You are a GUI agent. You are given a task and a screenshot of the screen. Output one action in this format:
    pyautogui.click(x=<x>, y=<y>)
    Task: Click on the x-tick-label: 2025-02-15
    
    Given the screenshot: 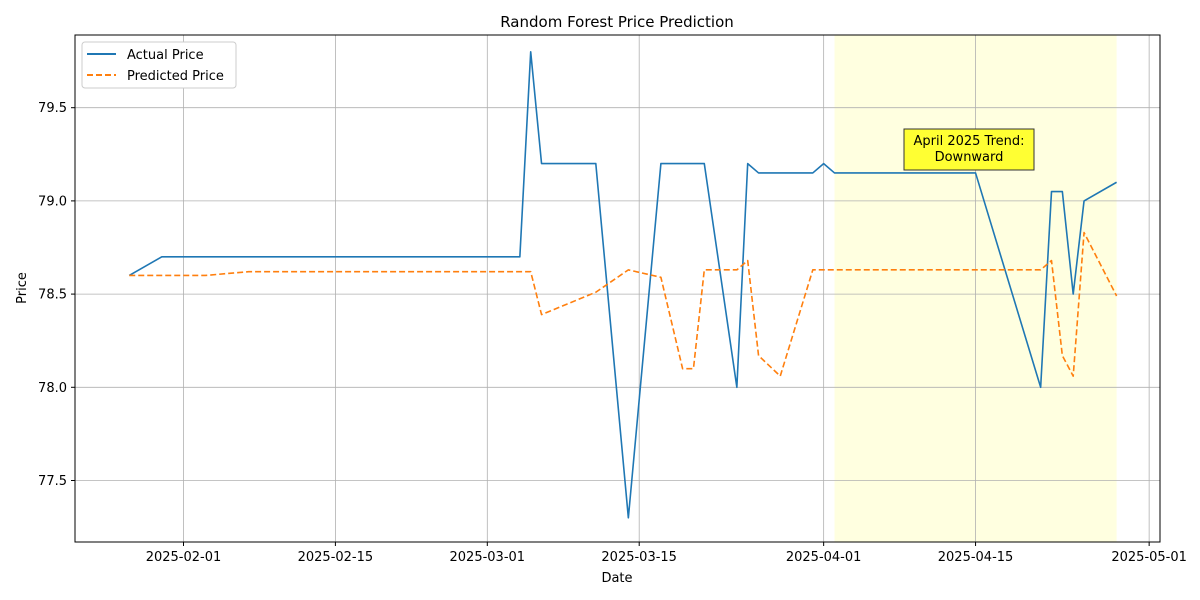 What is the action you would take?
    pyautogui.click(x=336, y=557)
    